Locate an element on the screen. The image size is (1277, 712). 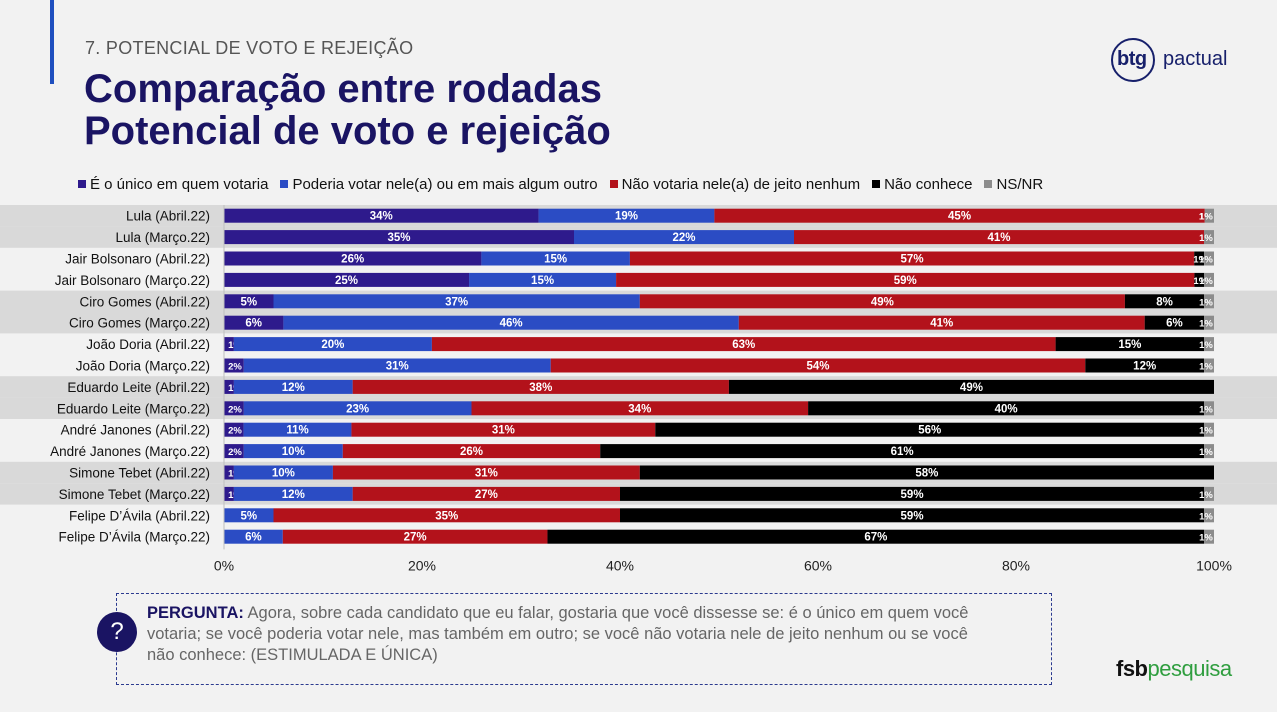
bar-data-label: 34% is located at coordinates (381, 217).